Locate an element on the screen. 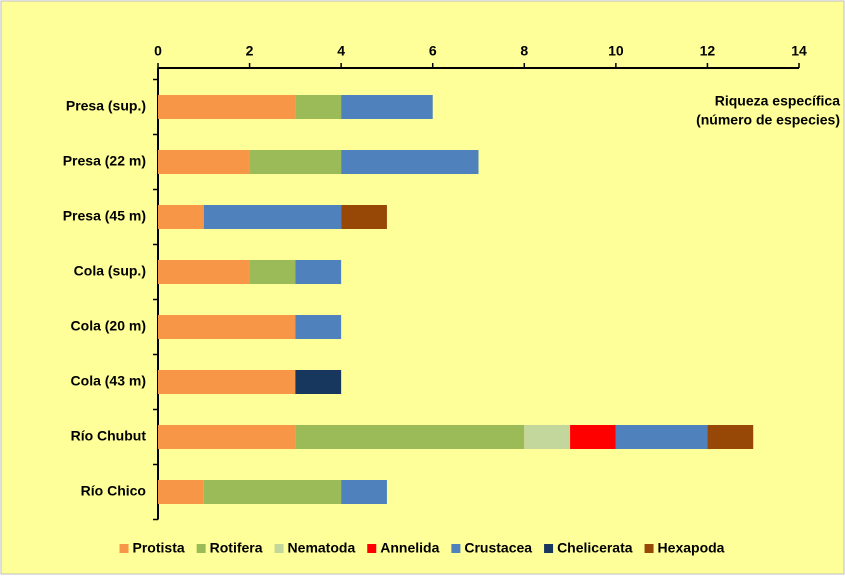 The image size is (845, 580). y-tick-label: Río Chico is located at coordinates (113, 491).